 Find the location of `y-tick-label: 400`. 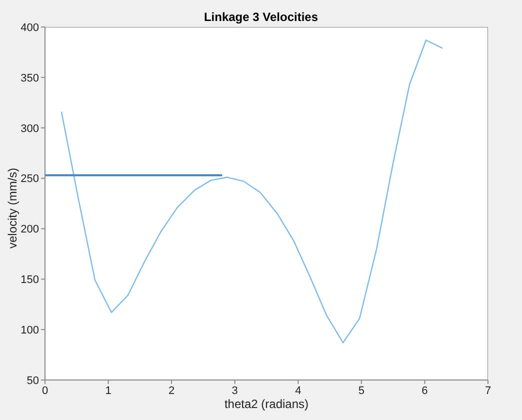

y-tick-label: 400 is located at coordinates (29, 28).